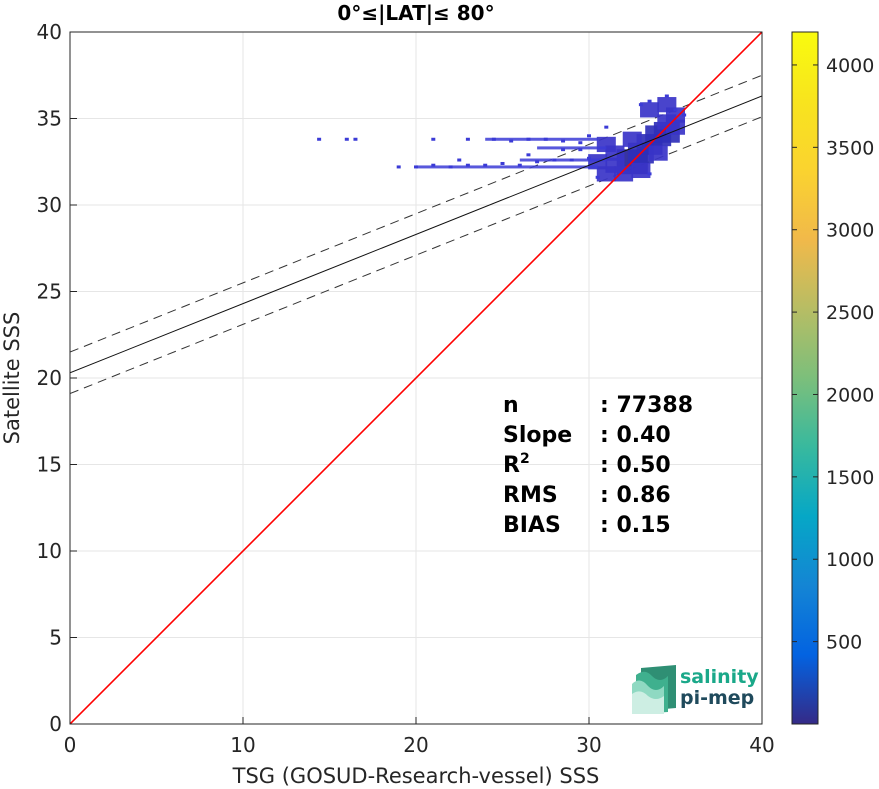  Describe the element at coordinates (525, 459) in the screenshot. I see `stat-label-superscript: 2` at that location.